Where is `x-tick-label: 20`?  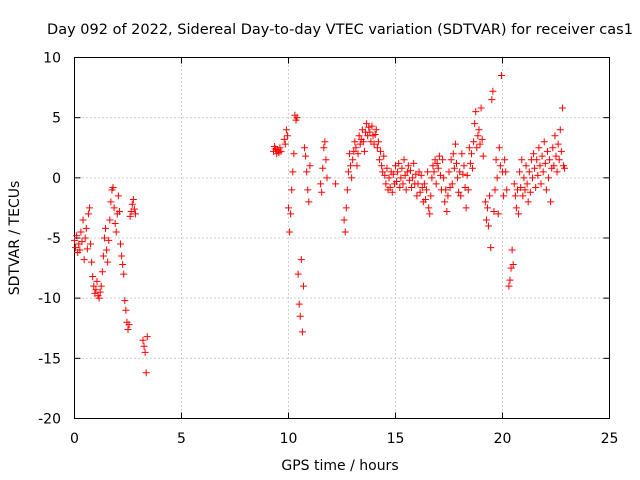 x-tick-label: 20 is located at coordinates (503, 439).